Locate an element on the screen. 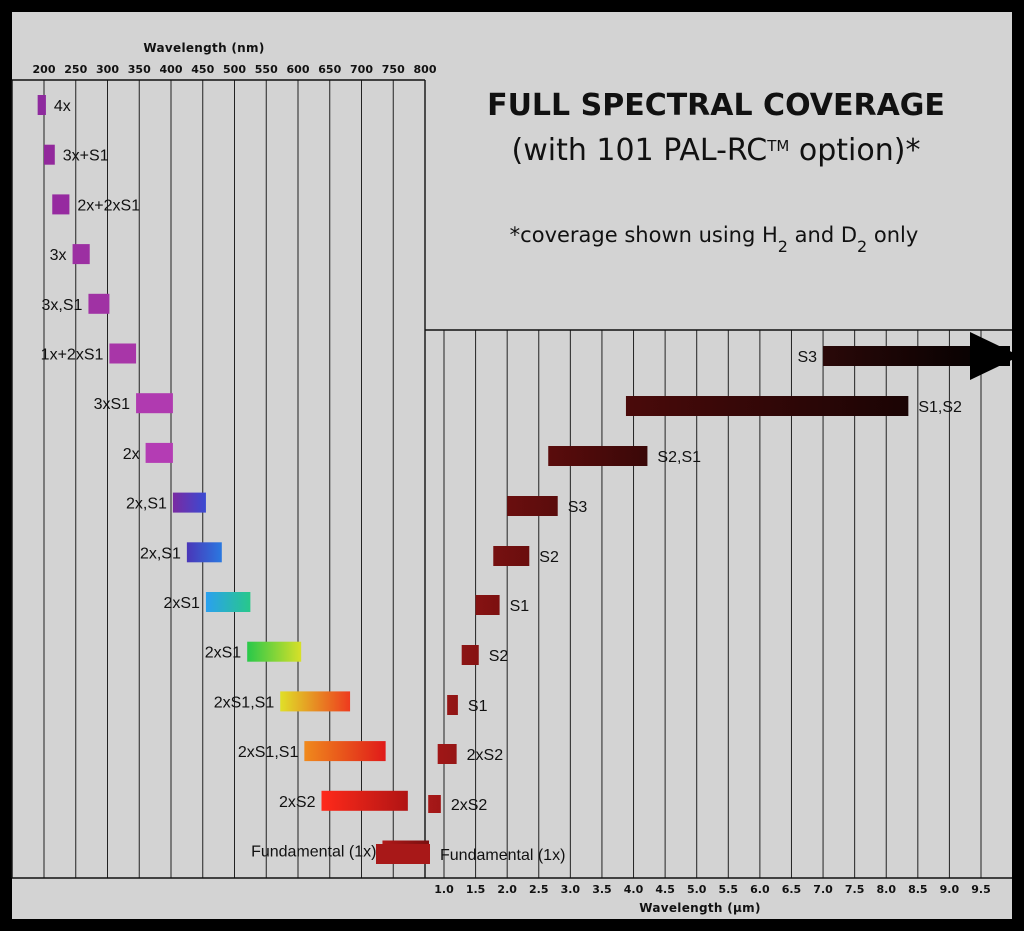  left-x-tick-label: 750 is located at coordinates (393, 69).